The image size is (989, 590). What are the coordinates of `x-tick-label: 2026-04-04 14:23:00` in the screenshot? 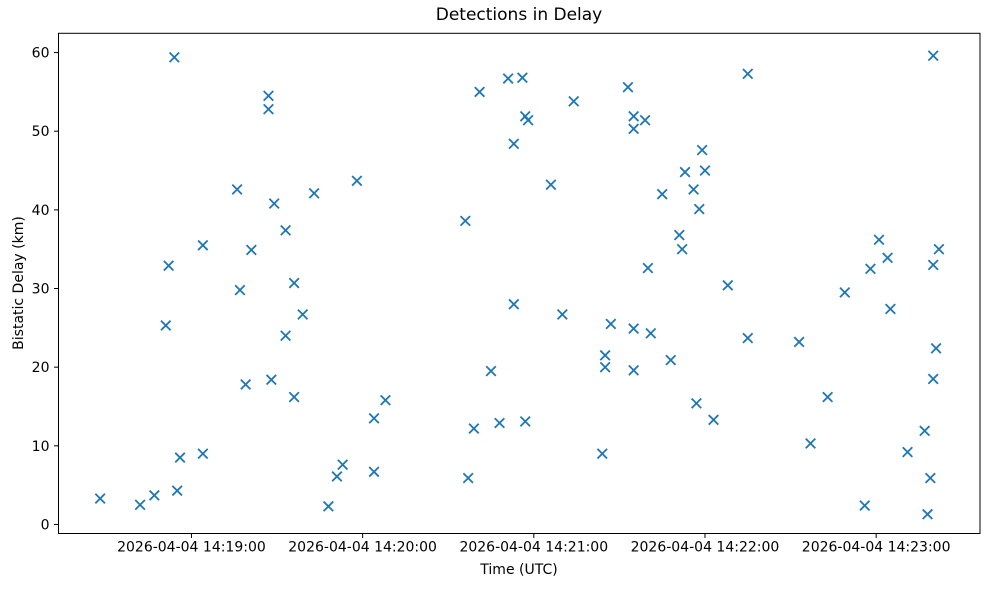 It's located at (876, 548).